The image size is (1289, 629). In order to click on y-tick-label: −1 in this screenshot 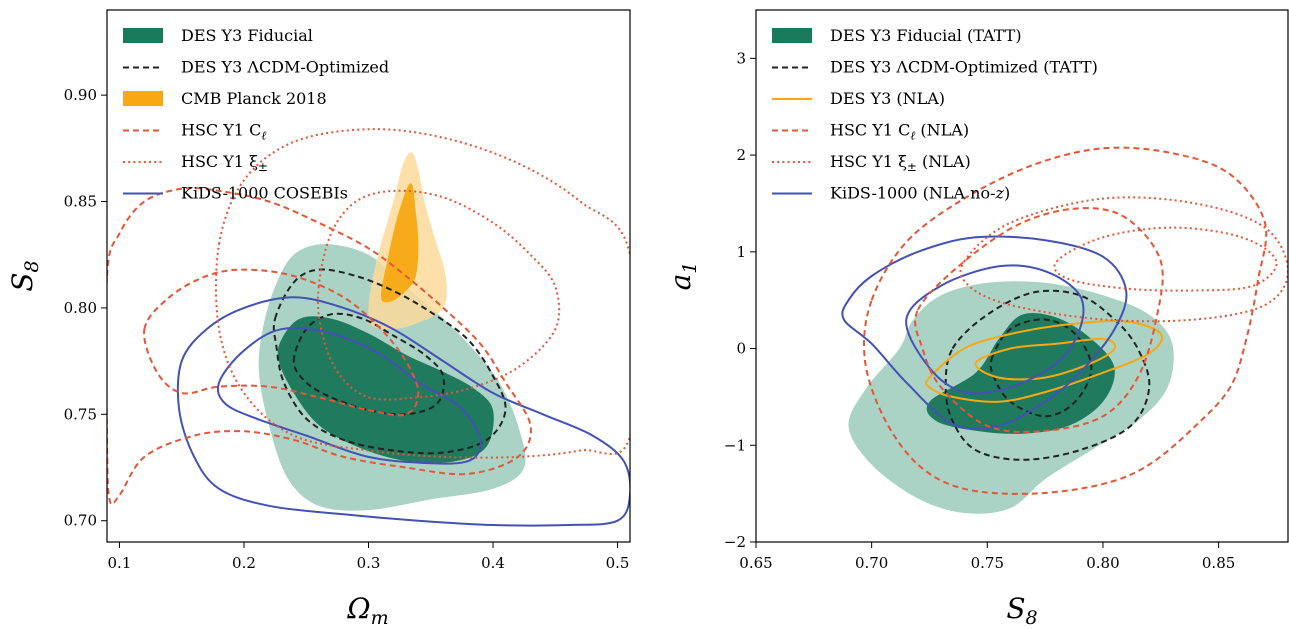, I will do `click(735, 445)`.